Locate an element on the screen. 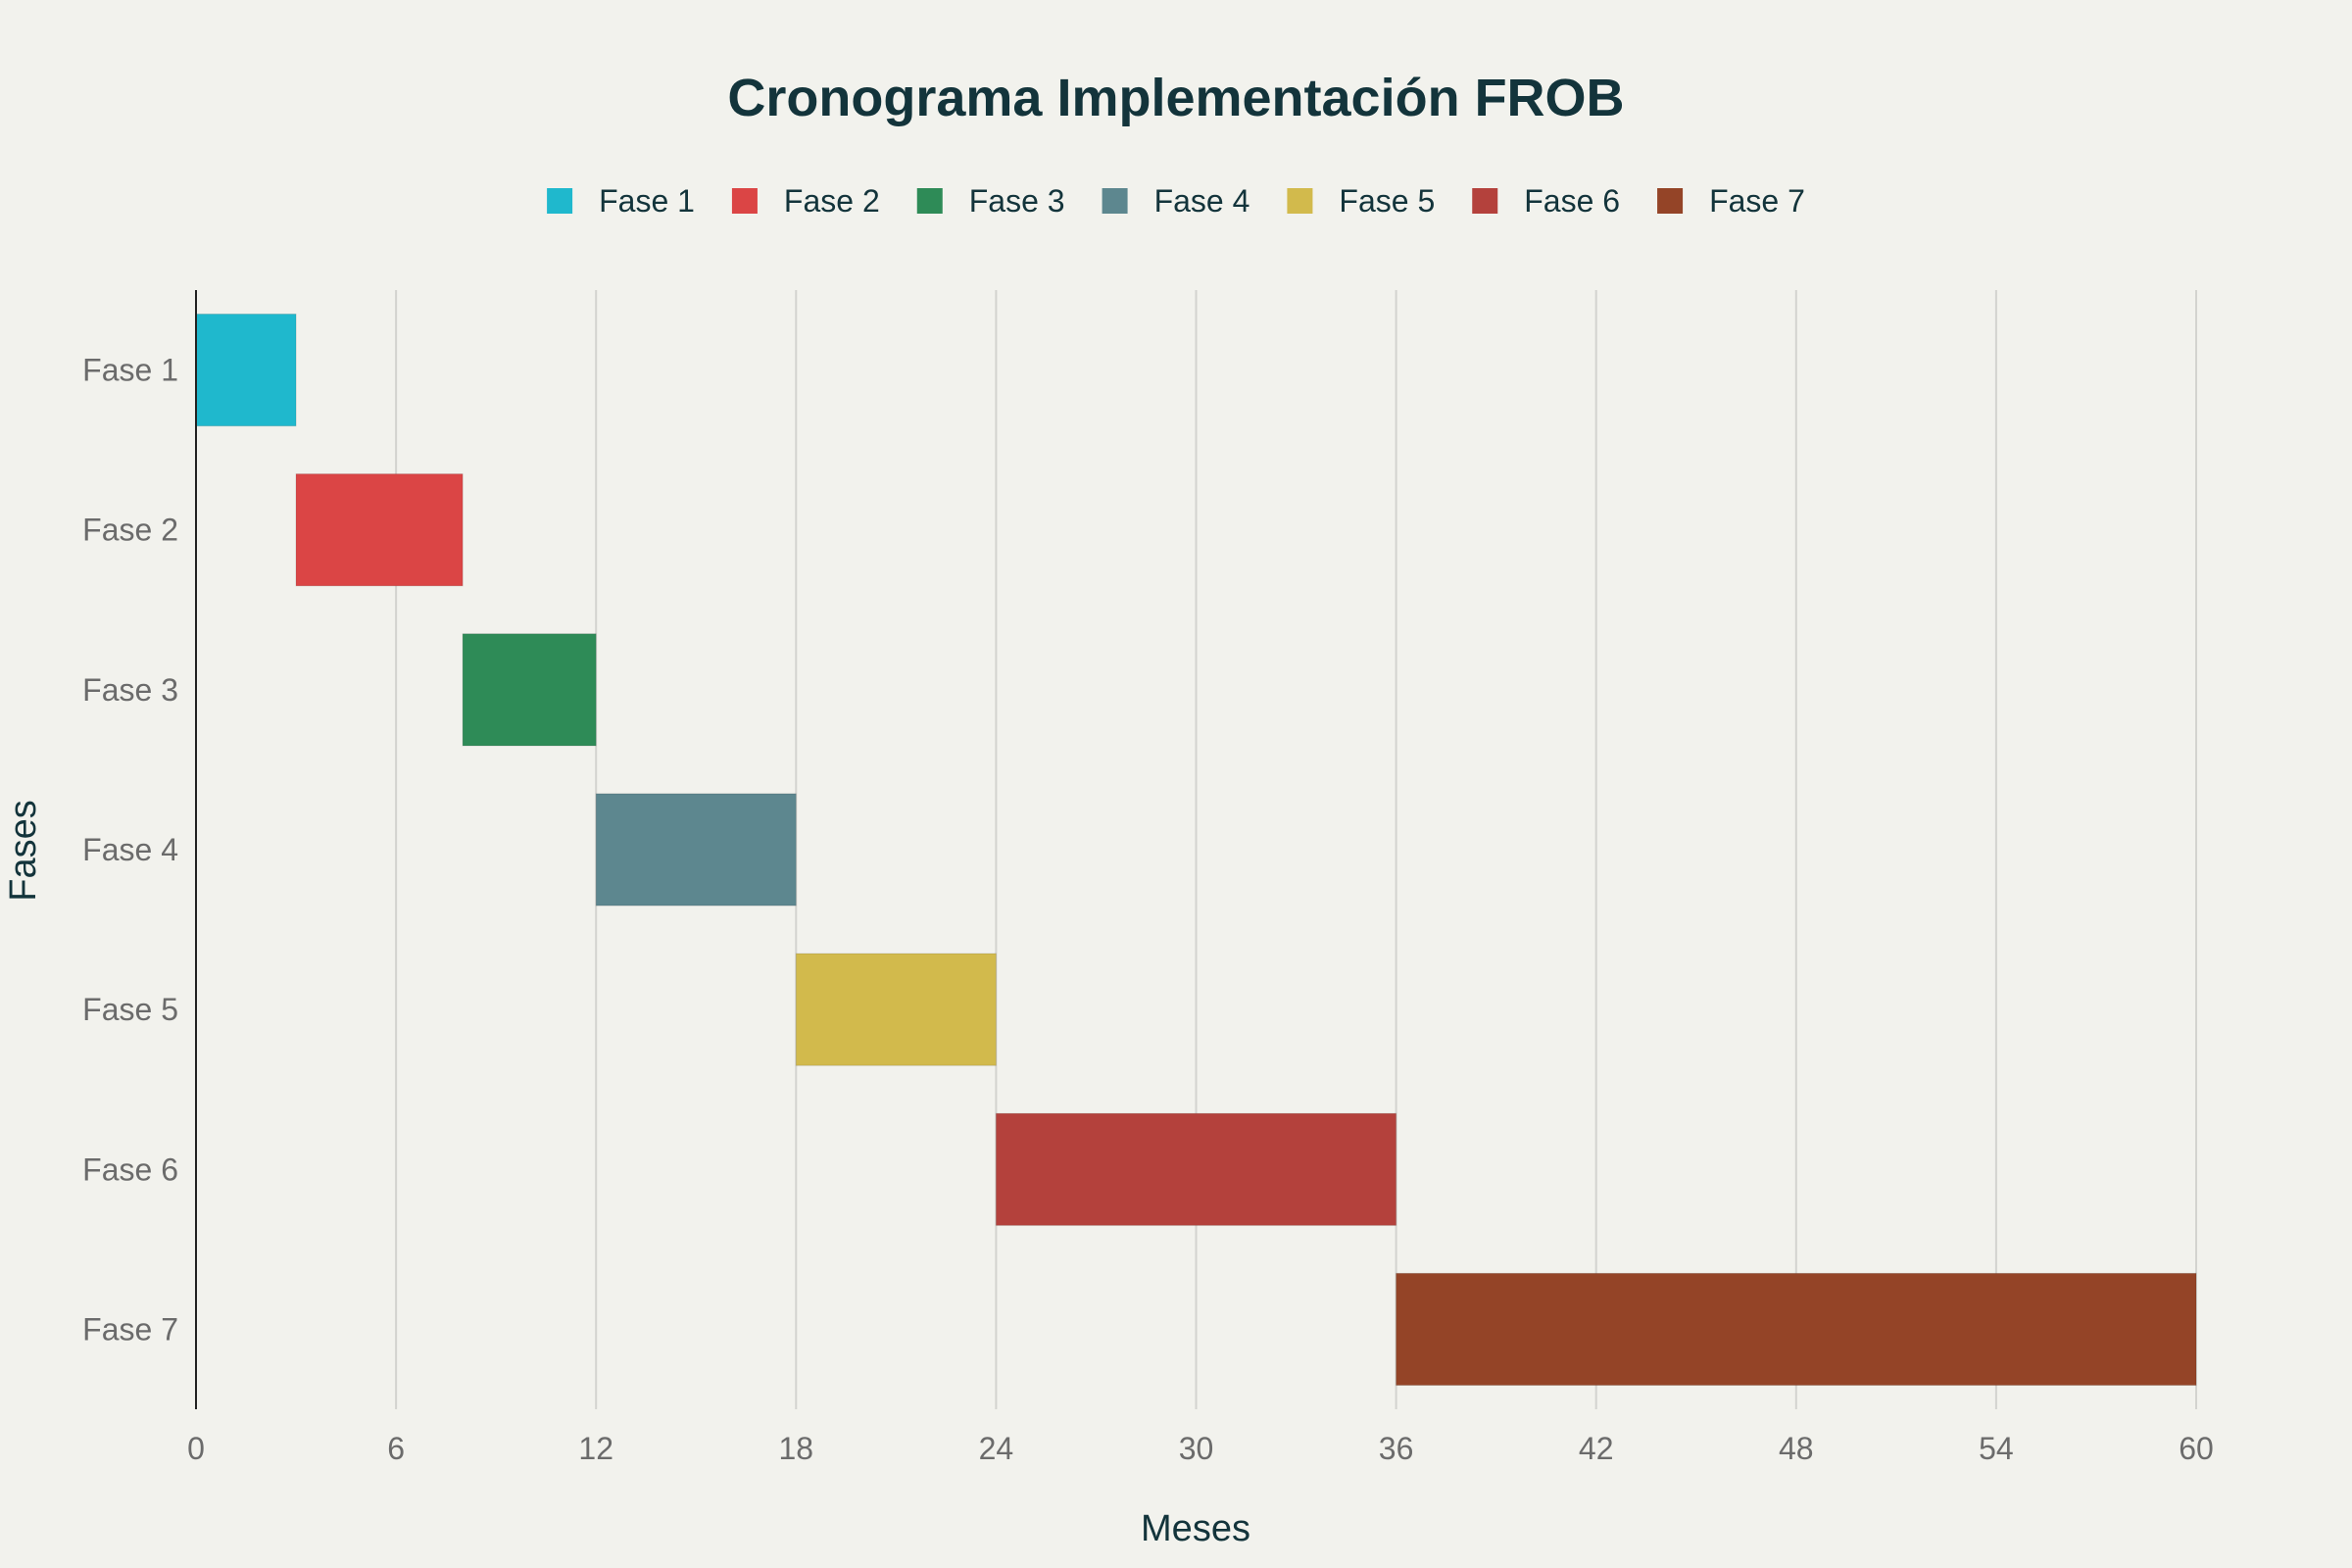  legend-item: Fase 6 is located at coordinates (1546, 201).